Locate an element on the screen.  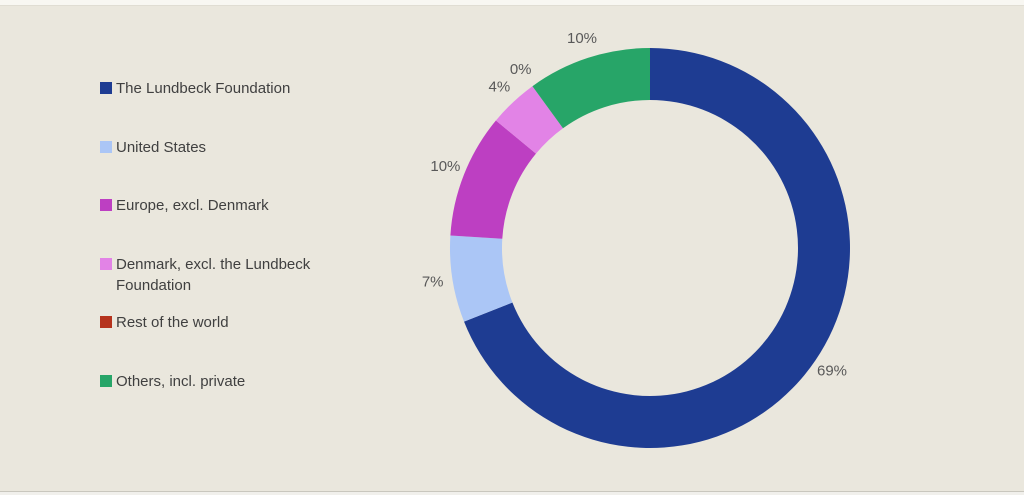
legend-item: Others, incl. private is located at coordinates (172, 381).